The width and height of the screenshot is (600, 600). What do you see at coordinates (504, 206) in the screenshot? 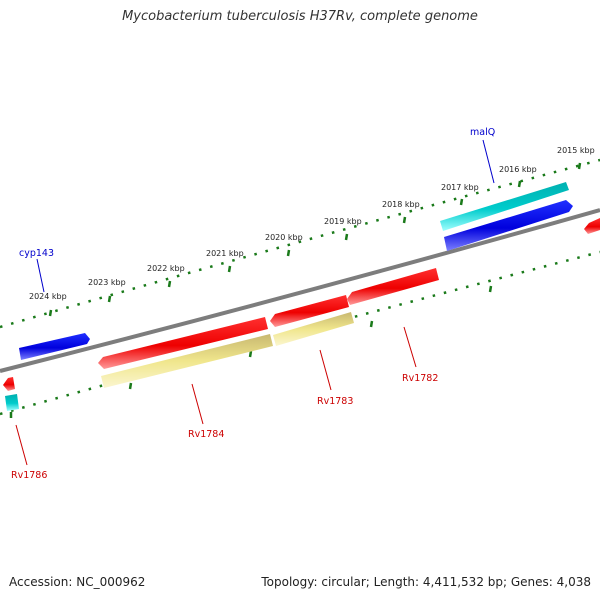
I see `cds-arrow-malQ` at bounding box center [504, 206].